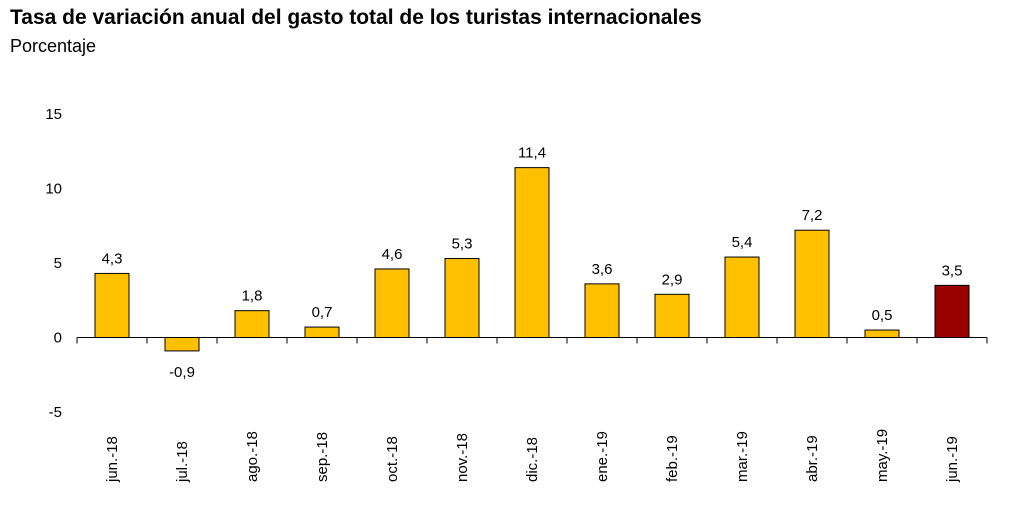  I want to click on y-tick-label: 5, so click(58, 263).